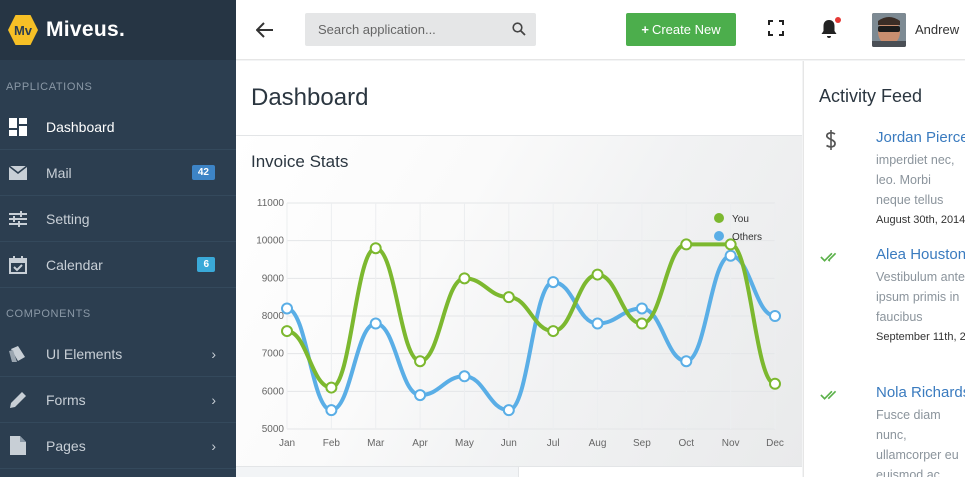  Describe the element at coordinates (59, 172) in the screenshot. I see `sidebar-item-label: Mail` at that location.